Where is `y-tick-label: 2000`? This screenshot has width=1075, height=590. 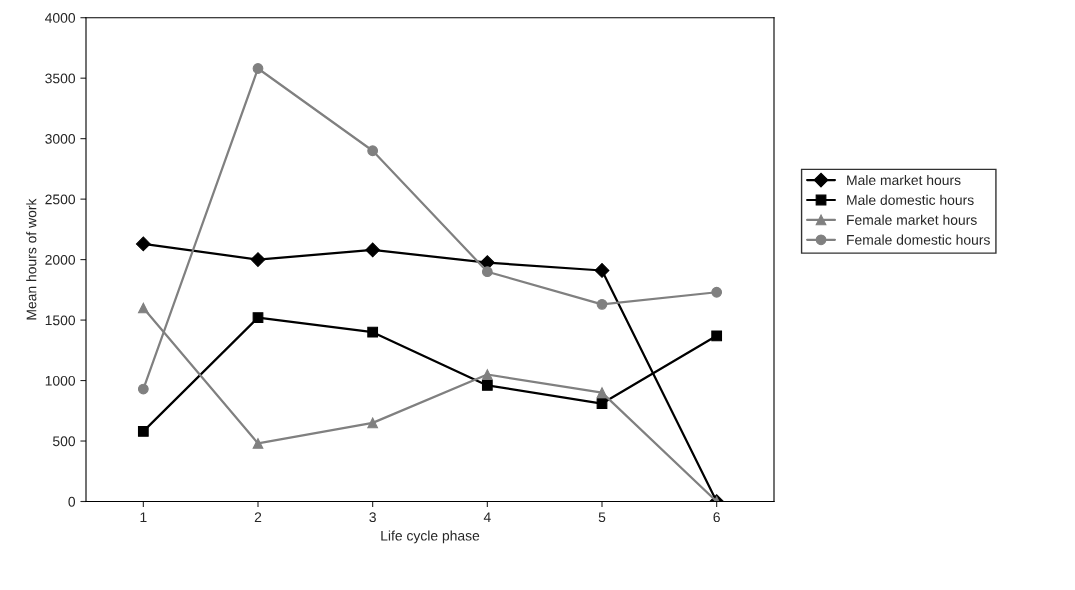
y-tick-label: 2000 is located at coordinates (60, 259).